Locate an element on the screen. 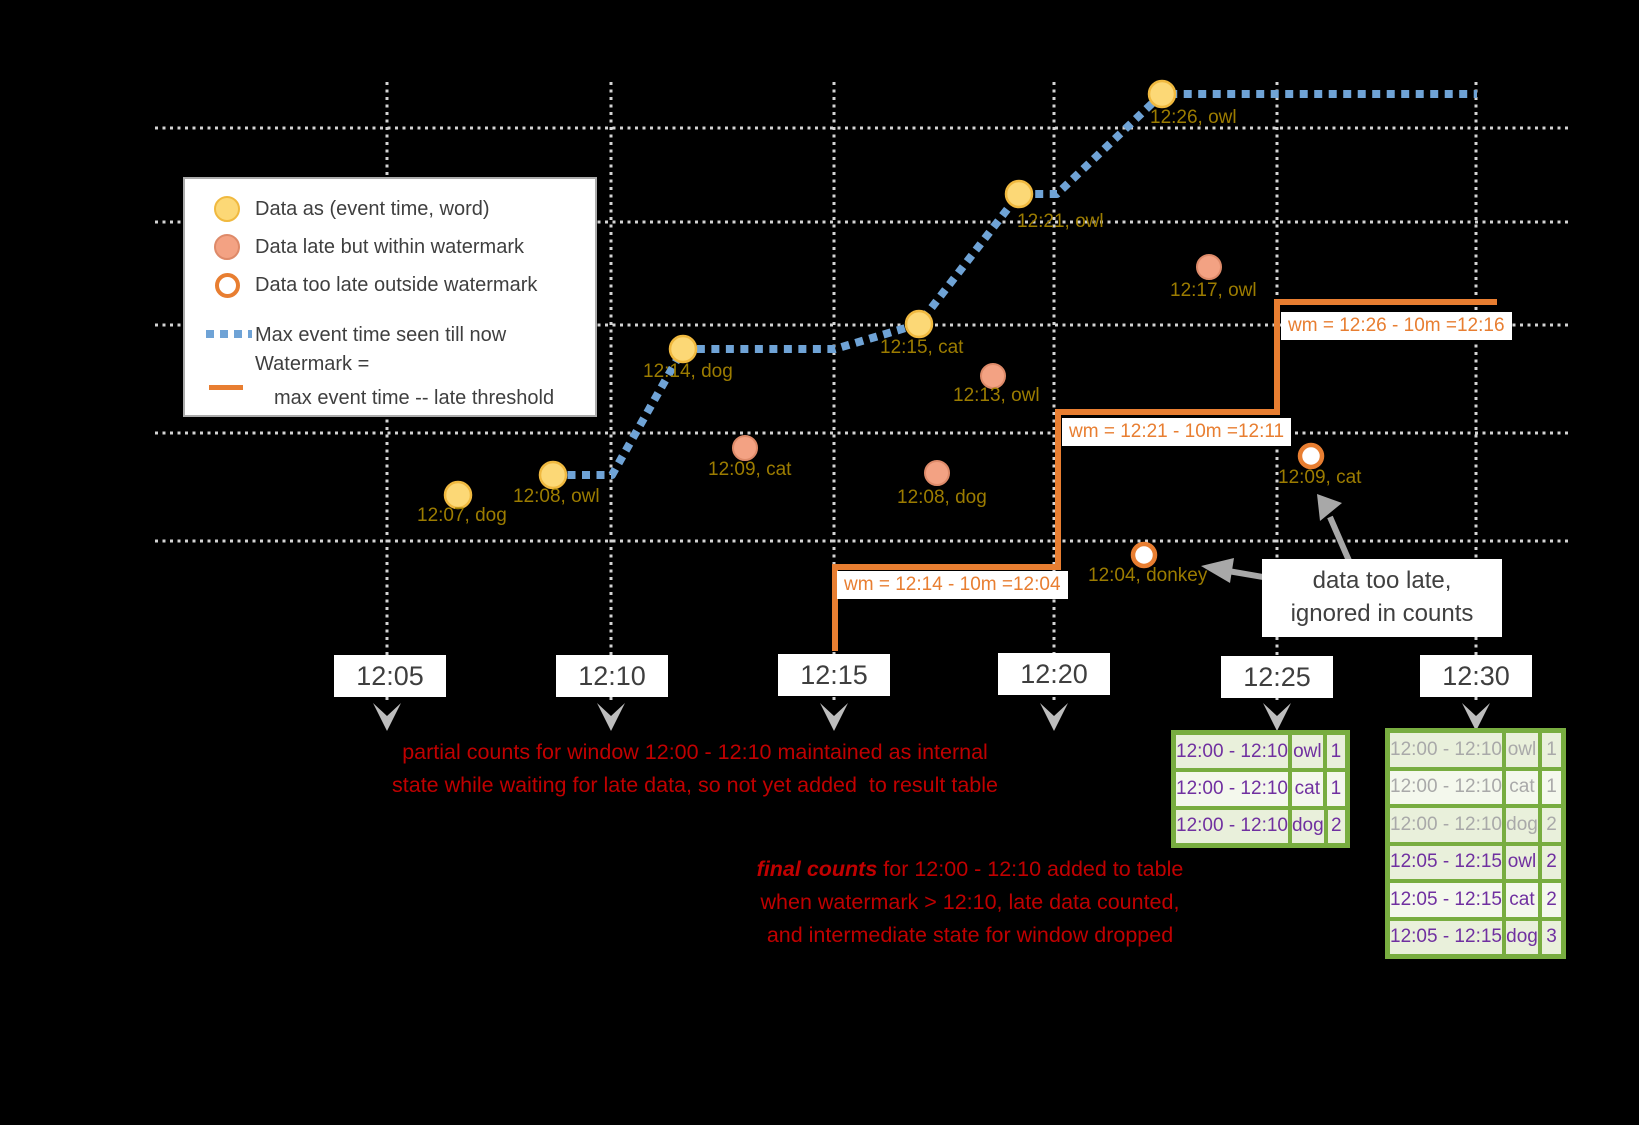 The image size is (1639, 1125). point-label: 12:21, owl is located at coordinates (1060, 221).